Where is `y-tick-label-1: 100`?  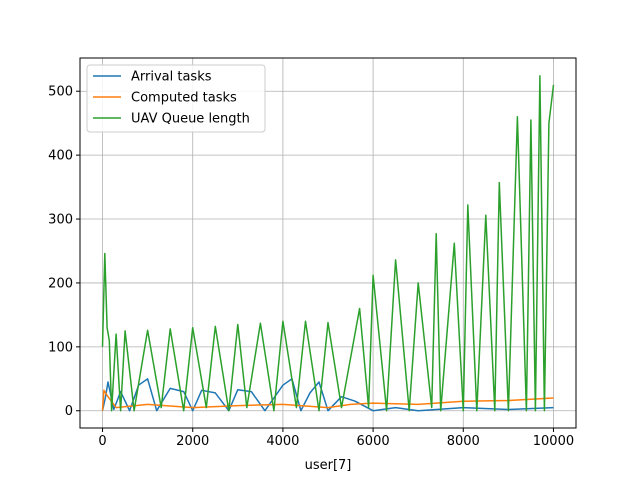 y-tick-label-1: 100 is located at coordinates (60, 347).